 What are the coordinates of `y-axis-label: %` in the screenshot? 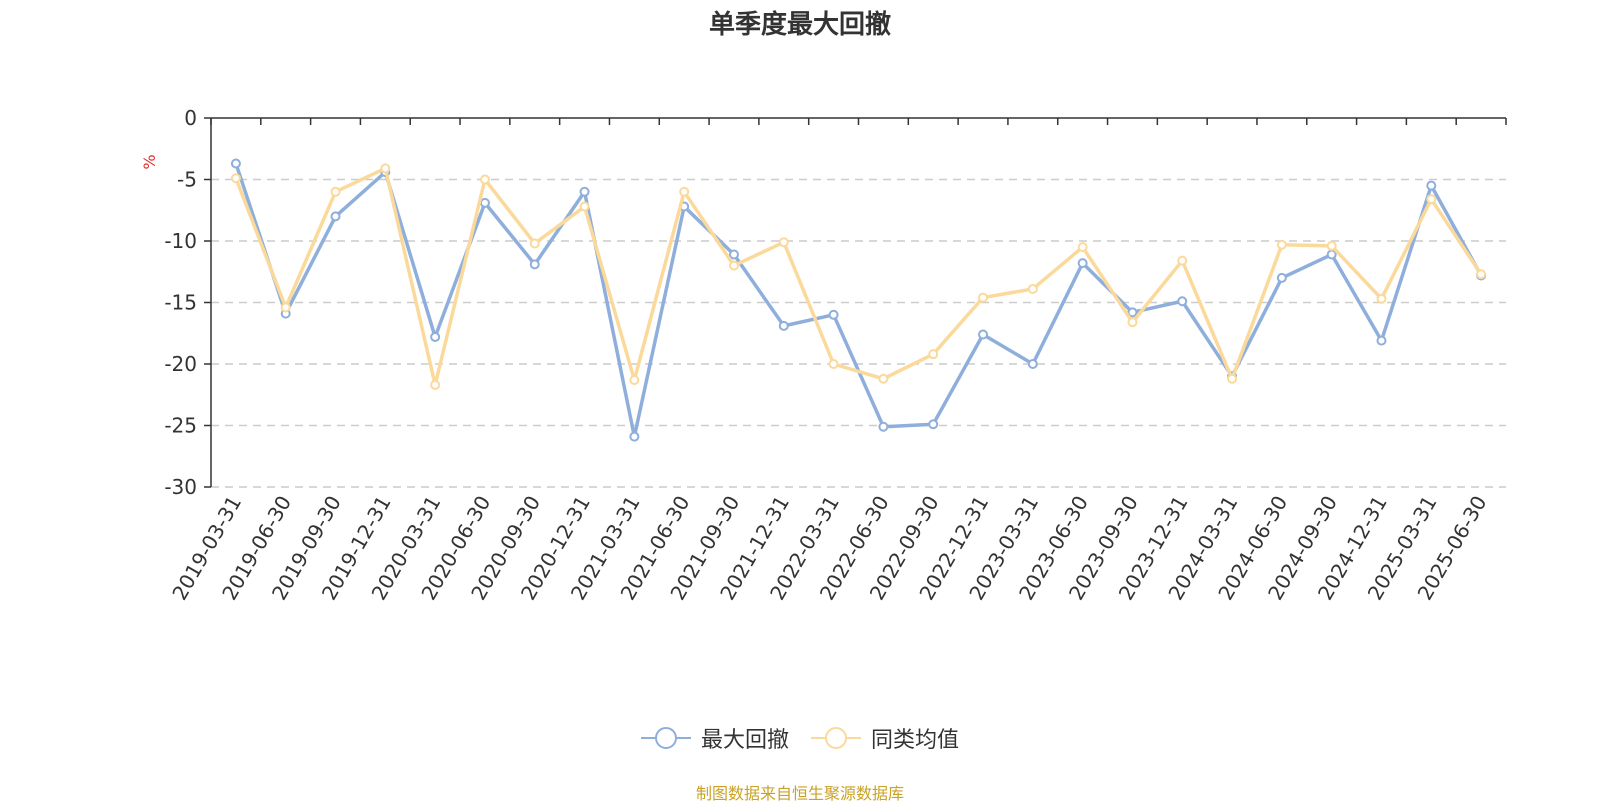 It's located at (149, 161).